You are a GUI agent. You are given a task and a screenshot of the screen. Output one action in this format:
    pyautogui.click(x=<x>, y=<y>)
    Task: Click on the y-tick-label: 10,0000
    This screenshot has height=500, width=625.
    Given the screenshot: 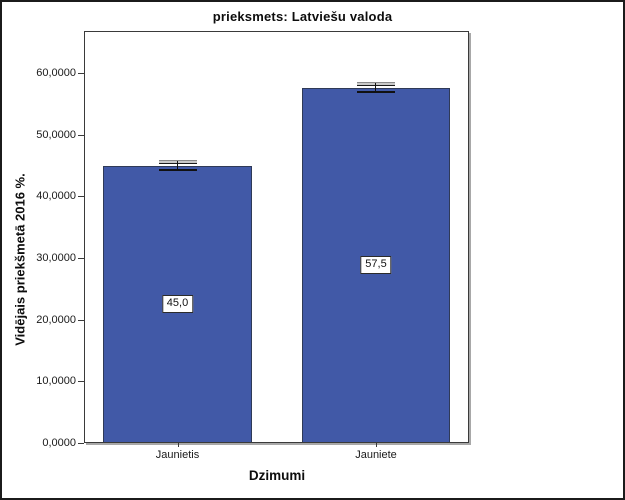 What is the action you would take?
    pyautogui.click(x=56, y=381)
    